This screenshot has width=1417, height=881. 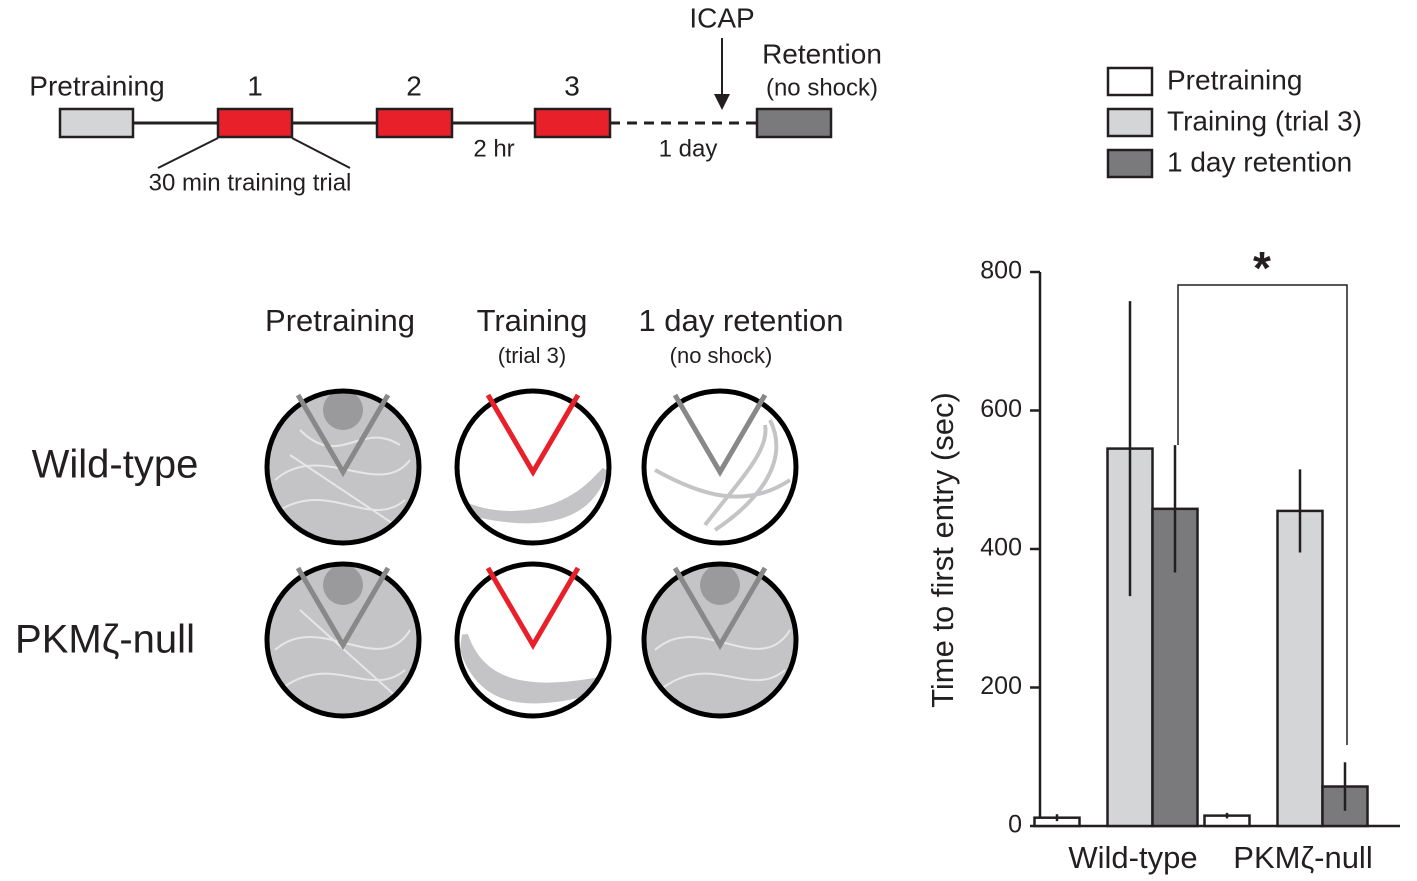 What do you see at coordinates (340, 320) in the screenshot?
I see `arena-header: Pretraining` at bounding box center [340, 320].